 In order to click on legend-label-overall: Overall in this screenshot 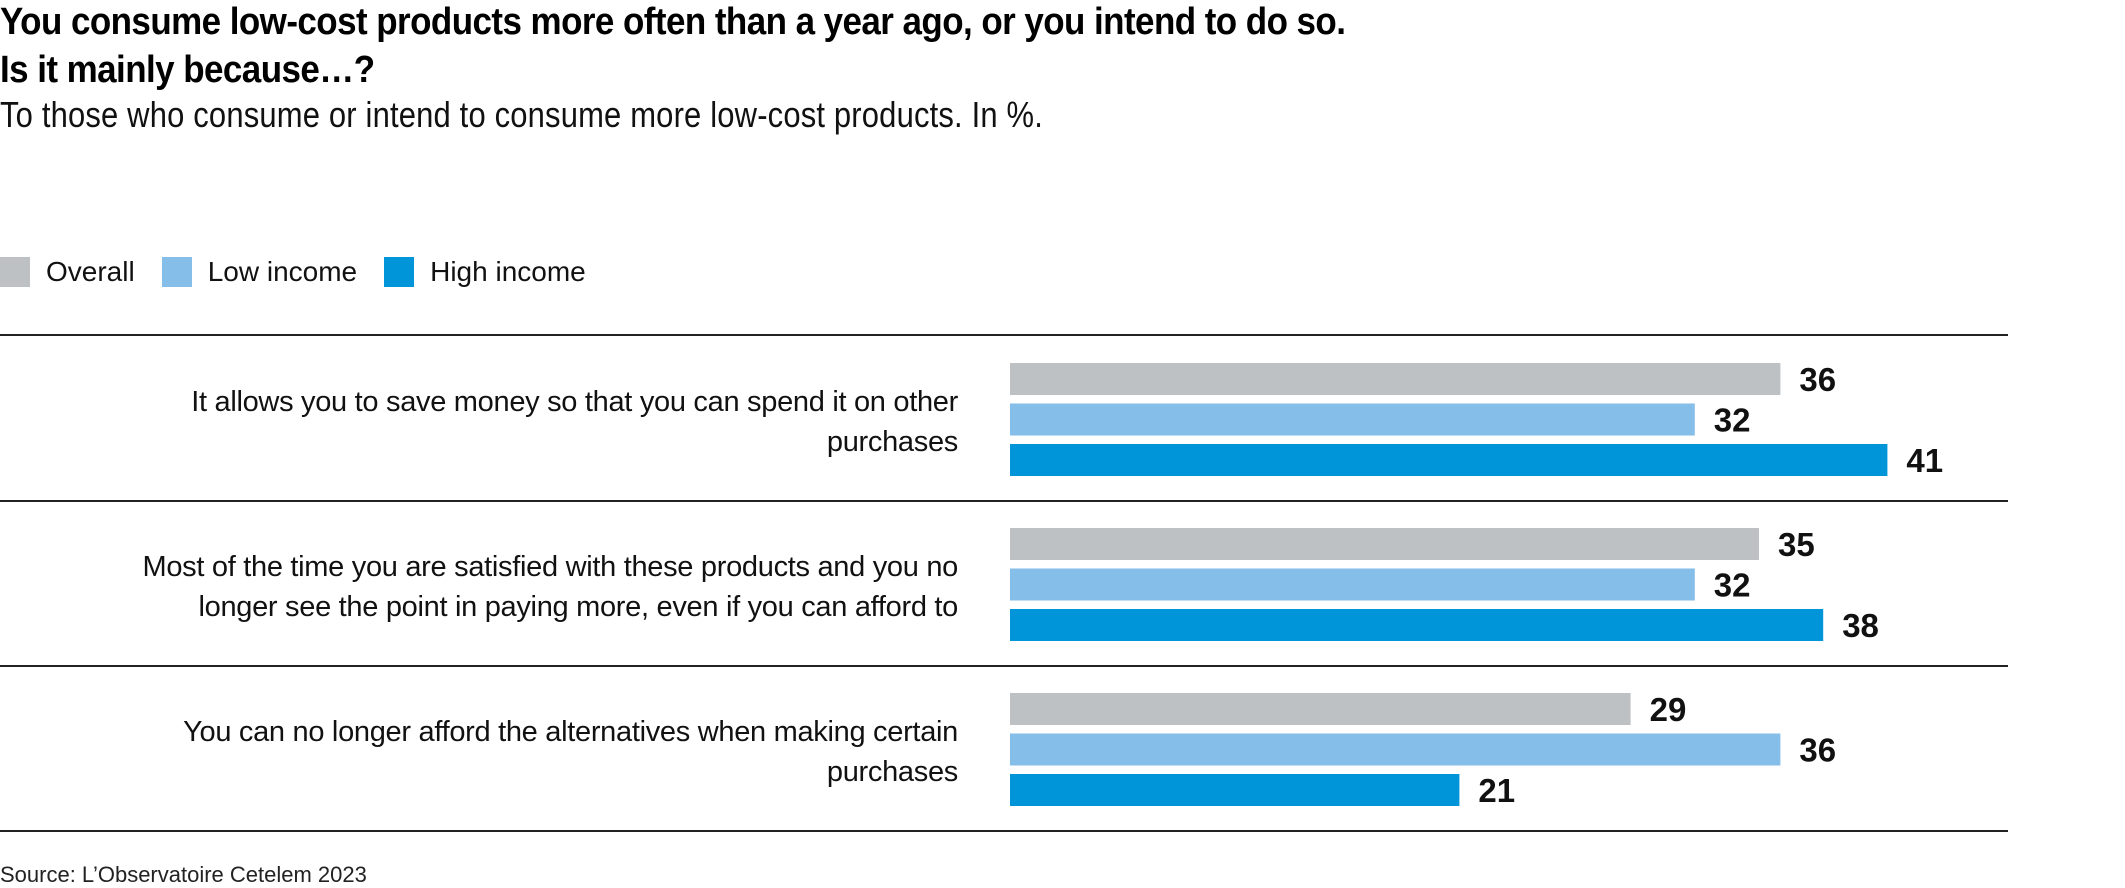, I will do `click(90, 271)`.